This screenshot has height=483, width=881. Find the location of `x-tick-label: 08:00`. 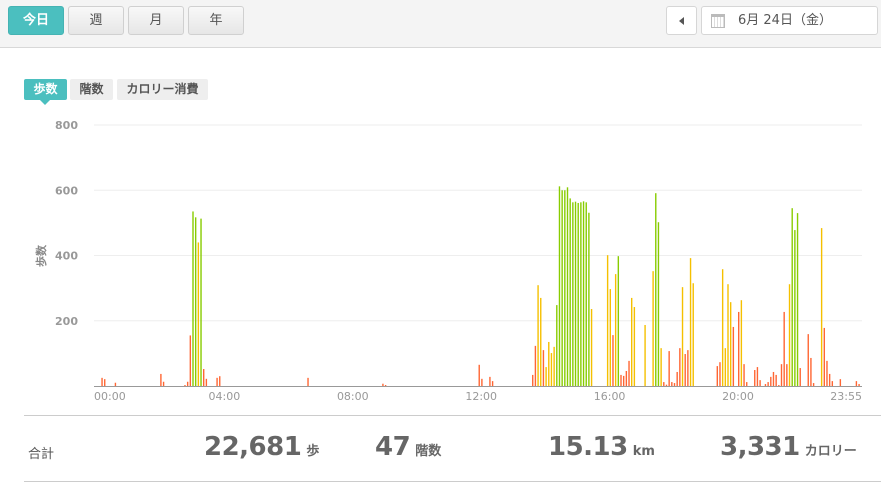

x-tick-label: 08:00 is located at coordinates (353, 396).